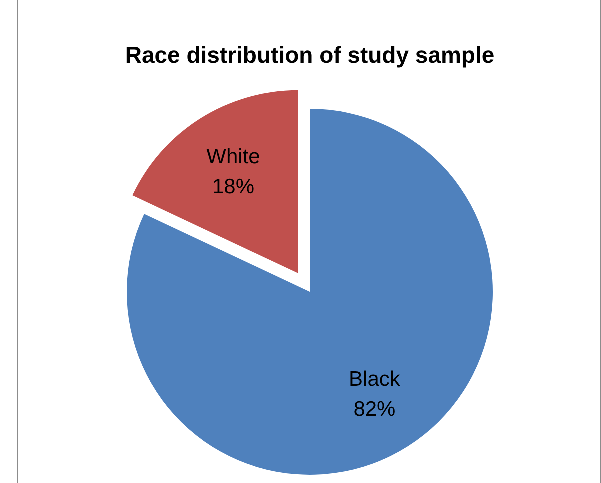 This screenshot has height=483, width=601. What do you see at coordinates (310, 55) in the screenshot?
I see `chart-title: Race distribution of study sample` at bounding box center [310, 55].